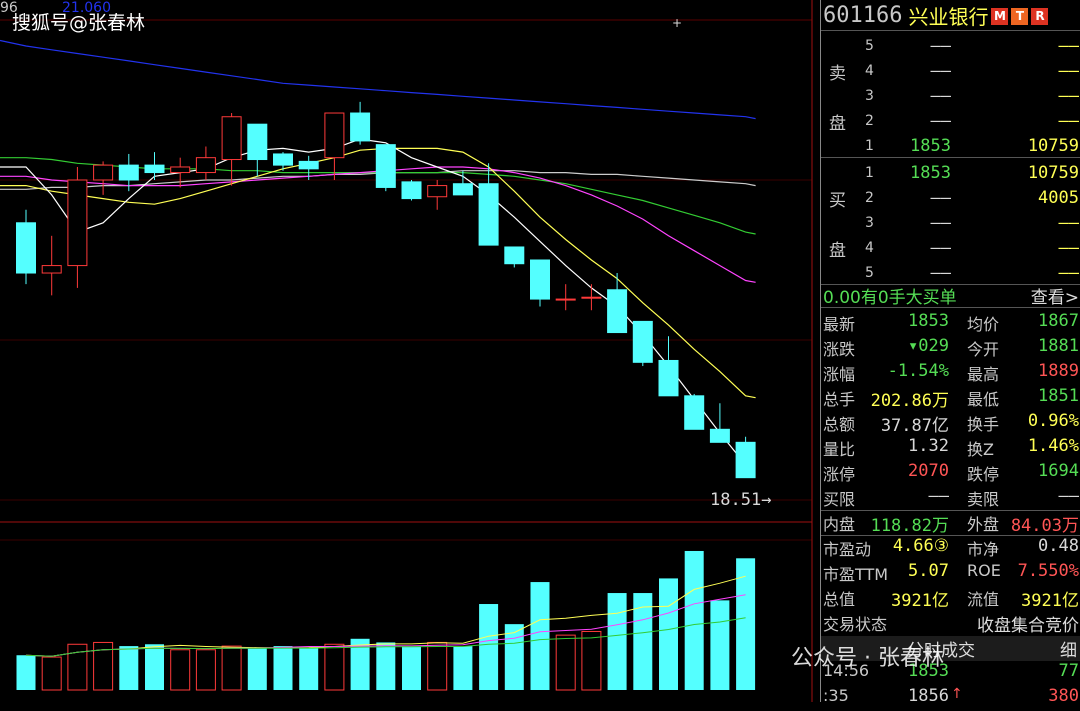  Describe the element at coordinates (1053, 421) in the screenshot. I see `stat-value: 0.96%` at that location.